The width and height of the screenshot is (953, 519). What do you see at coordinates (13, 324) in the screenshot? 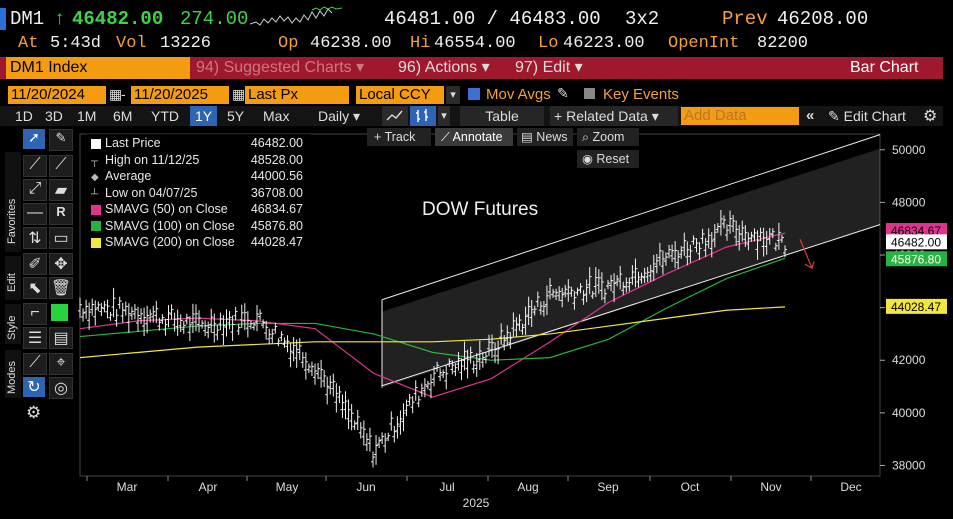
I see `style-tab: Style` at bounding box center [13, 324].